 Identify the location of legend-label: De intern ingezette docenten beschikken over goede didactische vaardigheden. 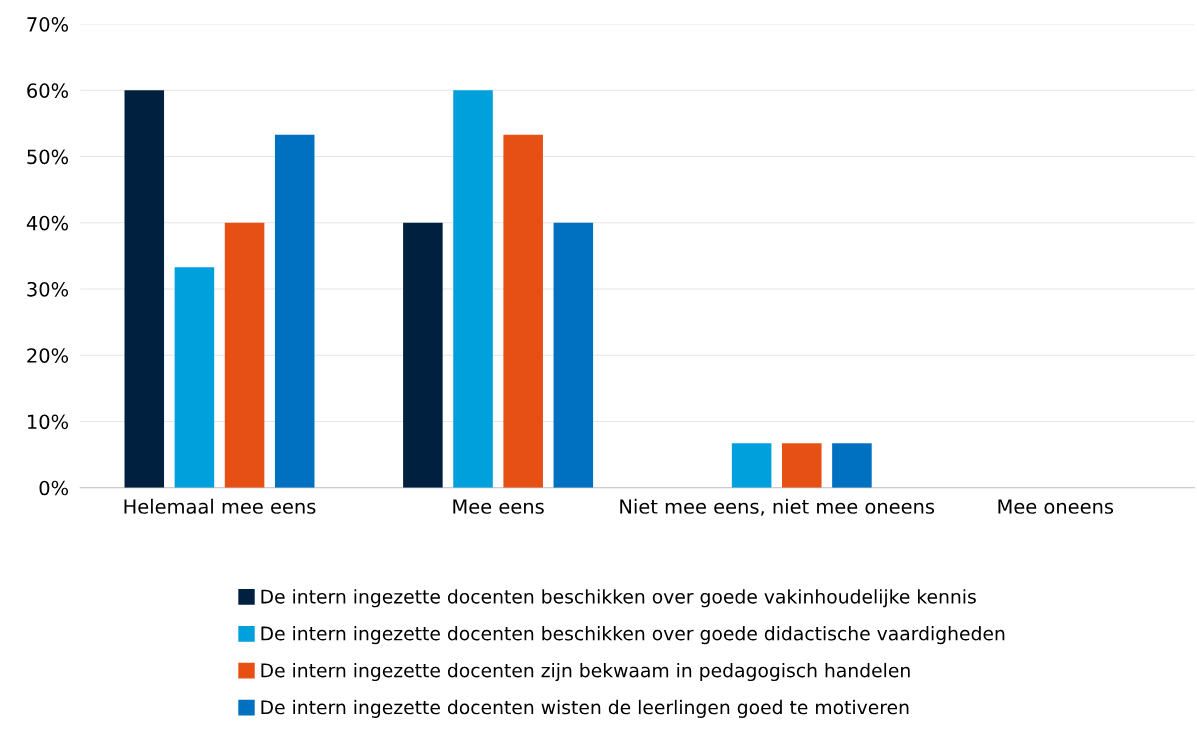
(633, 635).